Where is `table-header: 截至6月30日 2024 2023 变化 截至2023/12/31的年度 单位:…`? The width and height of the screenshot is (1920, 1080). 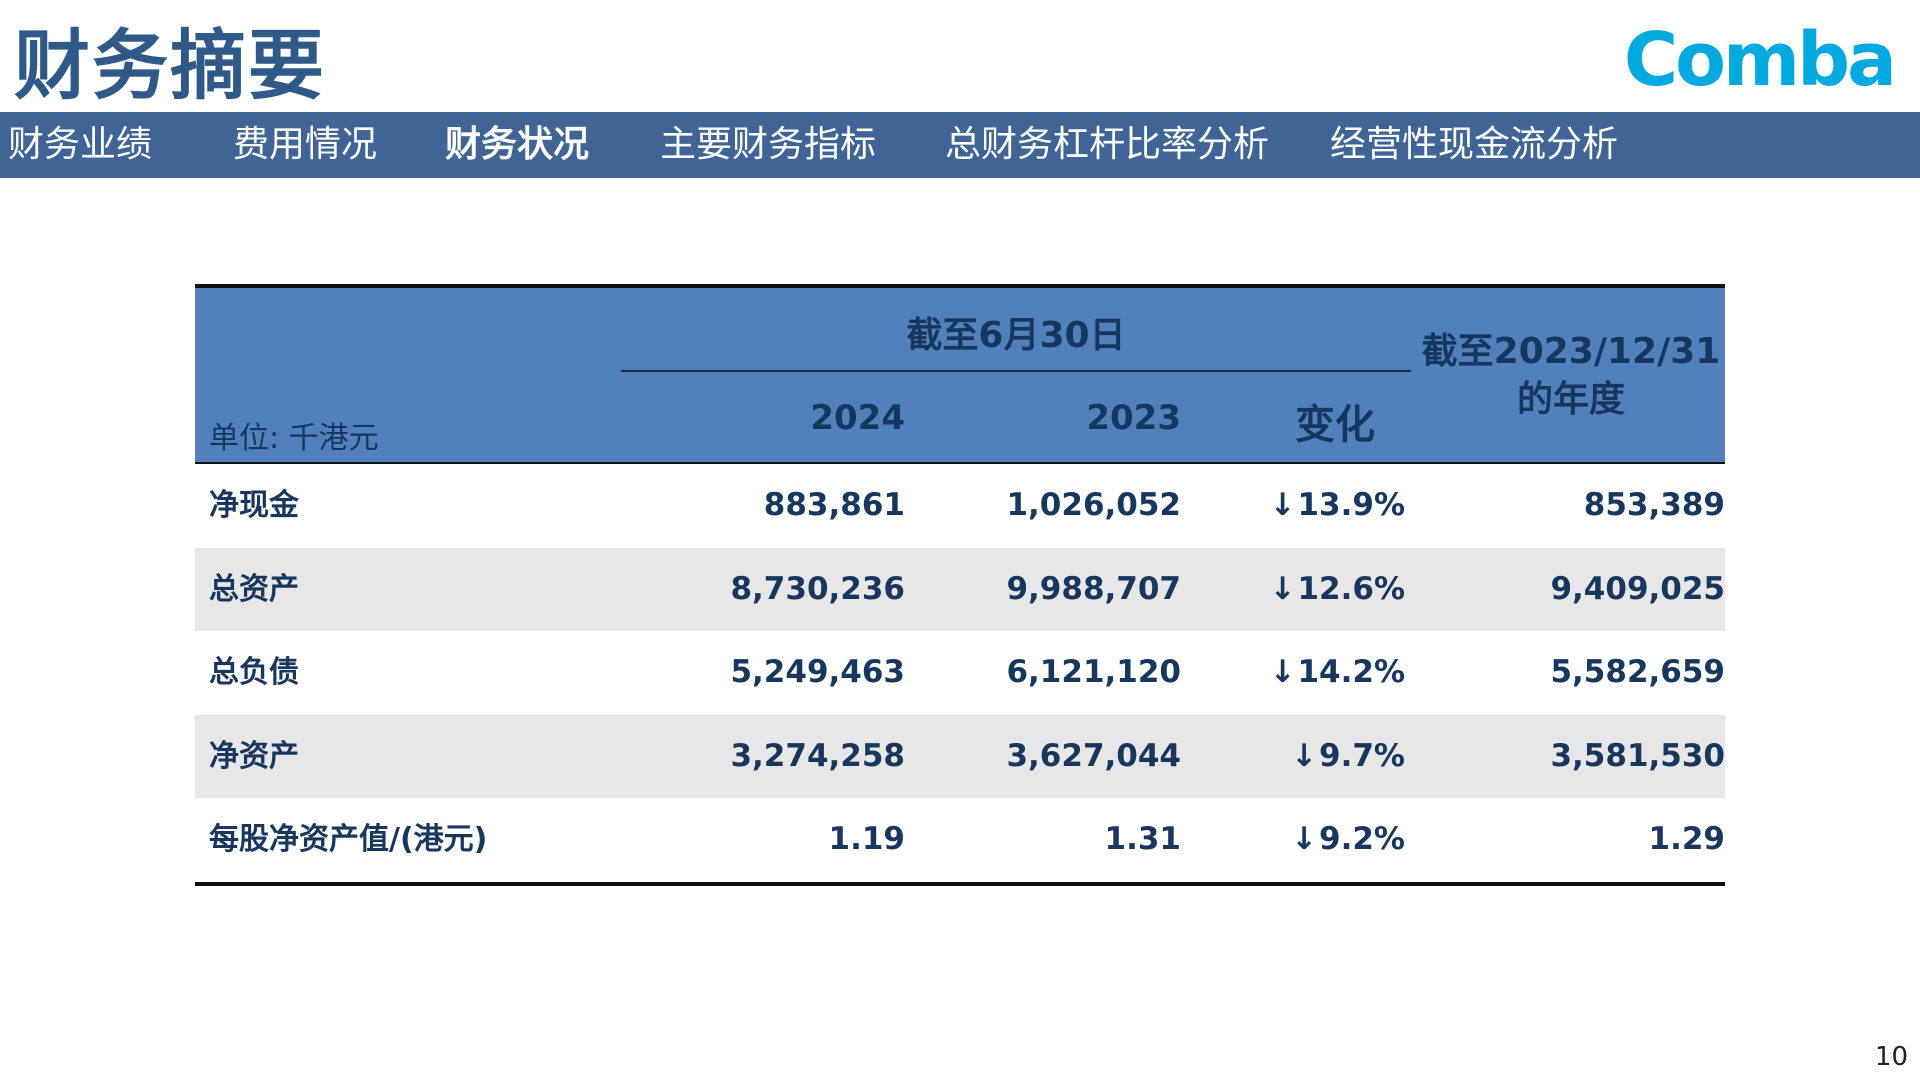 table-header: 截至6月30日 2024 2023 变化 截至2023/12/31的年度 单位:… is located at coordinates (960, 374).